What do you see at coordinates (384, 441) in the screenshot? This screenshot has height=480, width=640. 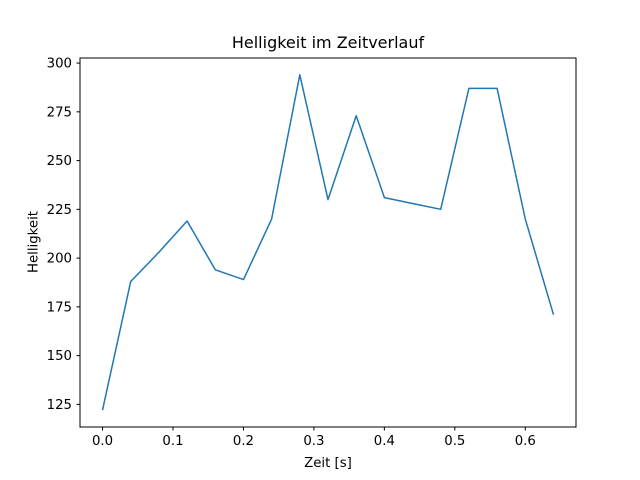 I see `x-tick-label: 0.4` at bounding box center [384, 441].